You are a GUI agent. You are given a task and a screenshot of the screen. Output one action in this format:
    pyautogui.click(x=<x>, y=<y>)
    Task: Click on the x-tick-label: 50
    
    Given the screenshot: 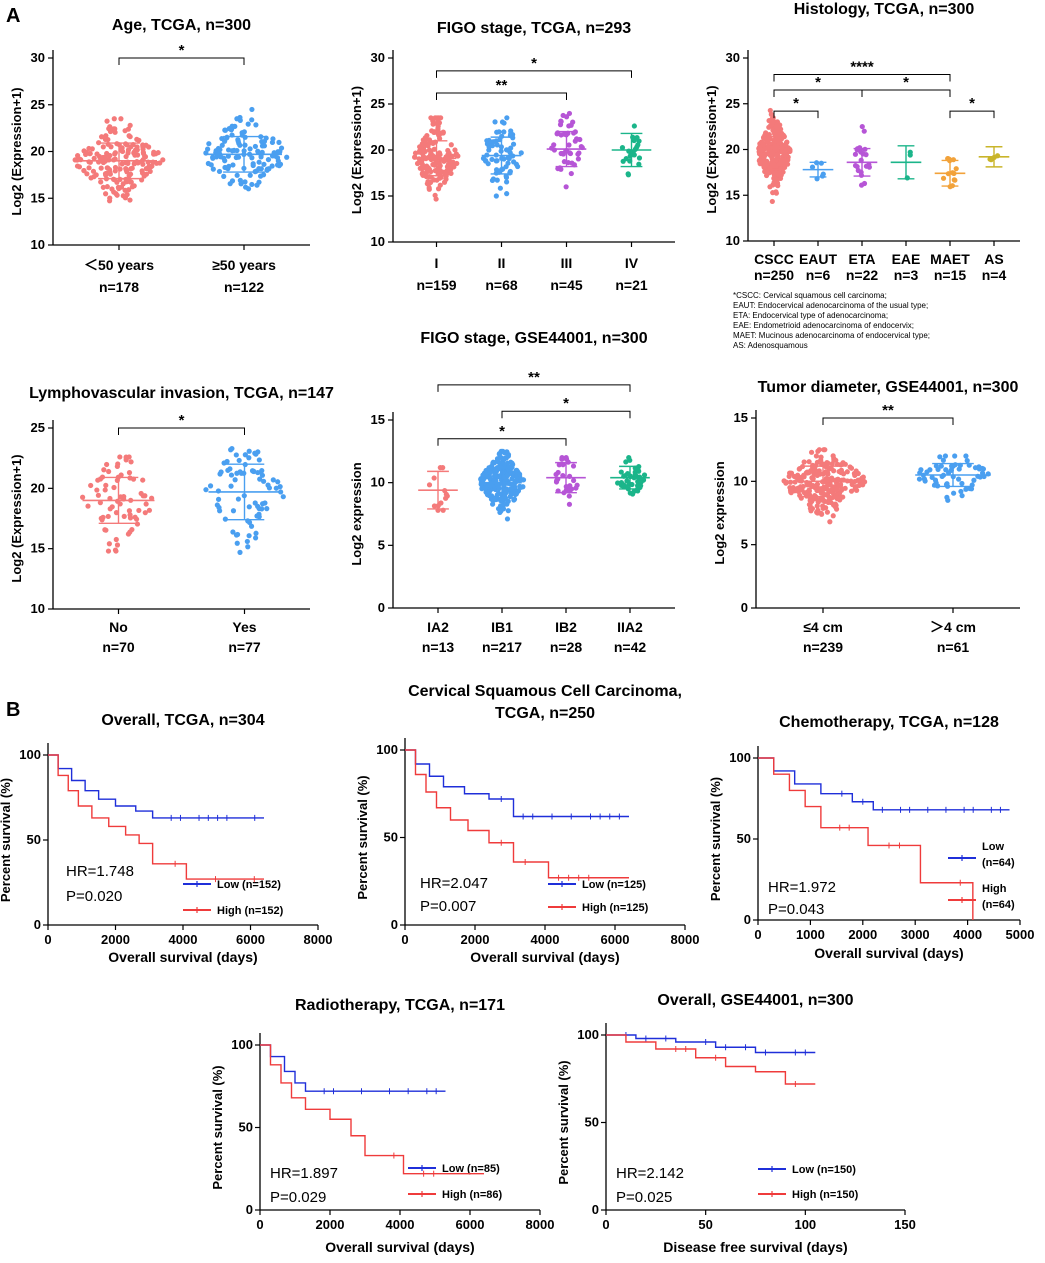 What is the action you would take?
    pyautogui.click(x=705, y=1224)
    